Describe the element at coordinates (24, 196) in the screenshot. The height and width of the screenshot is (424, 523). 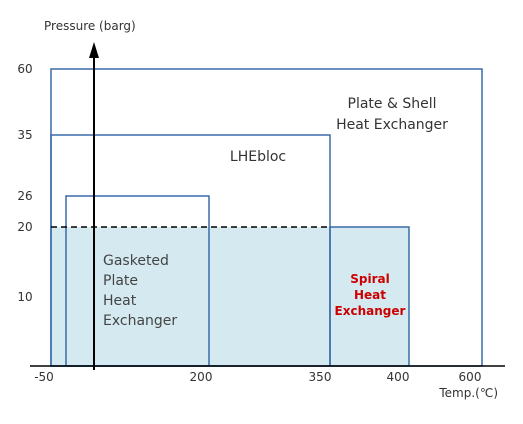
I see `y-tick-label: 26` at that location.